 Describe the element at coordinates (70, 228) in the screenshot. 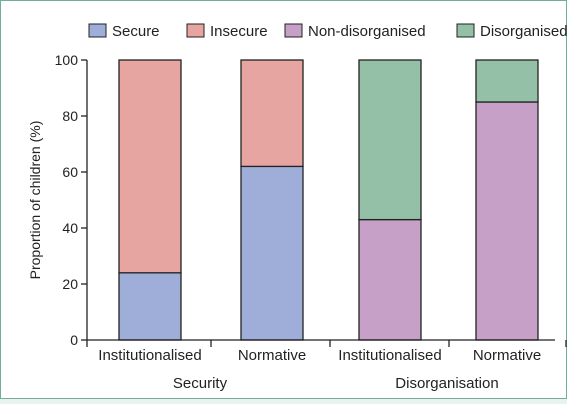

I see `y-tick-label: 40` at that location.